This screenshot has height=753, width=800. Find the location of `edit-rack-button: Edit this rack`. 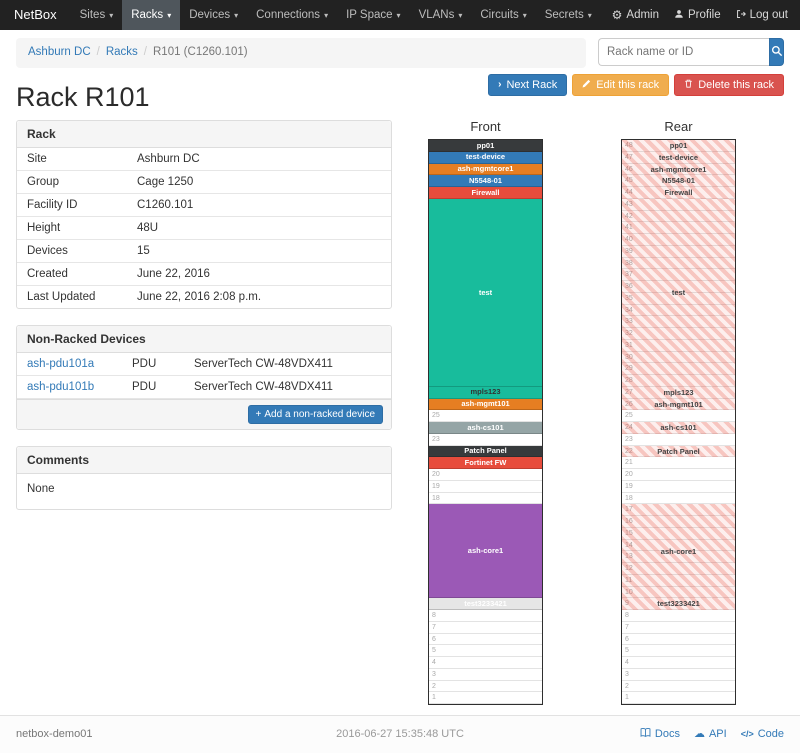

edit-rack-button: Edit this rack is located at coordinates (621, 85).